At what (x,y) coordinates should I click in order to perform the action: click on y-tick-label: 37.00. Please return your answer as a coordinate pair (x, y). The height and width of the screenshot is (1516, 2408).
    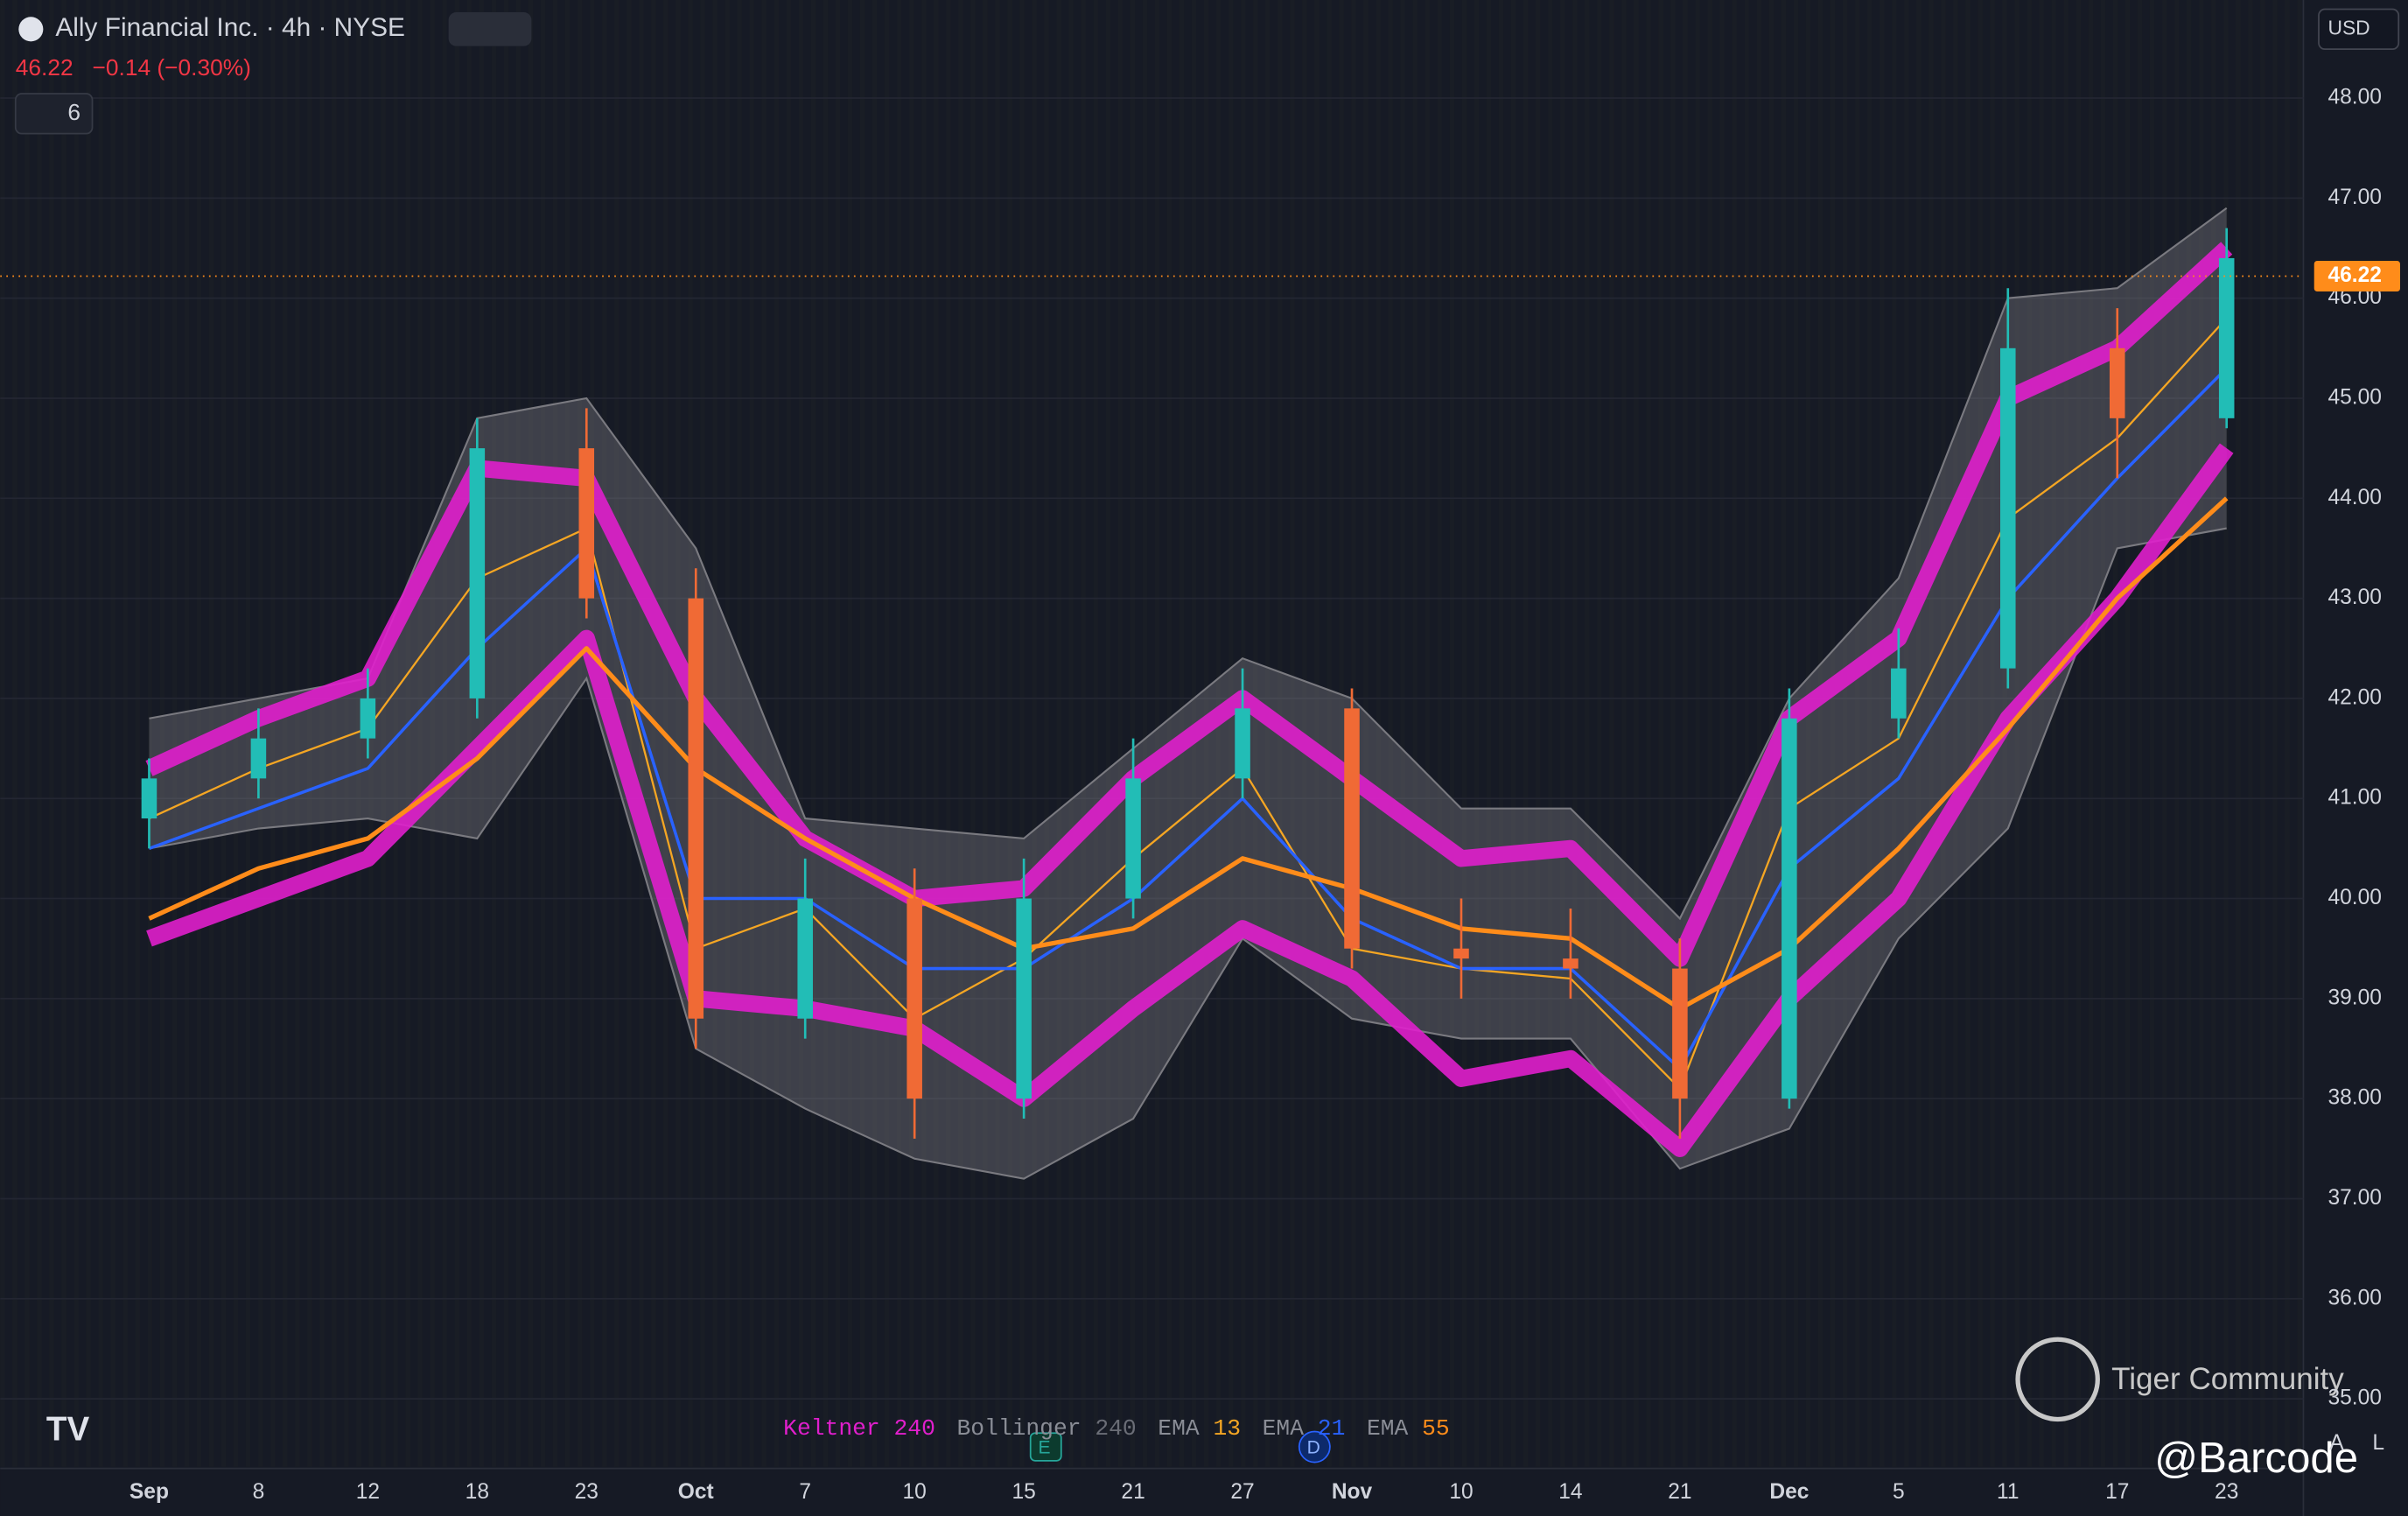
    Looking at the image, I should click on (2355, 1198).